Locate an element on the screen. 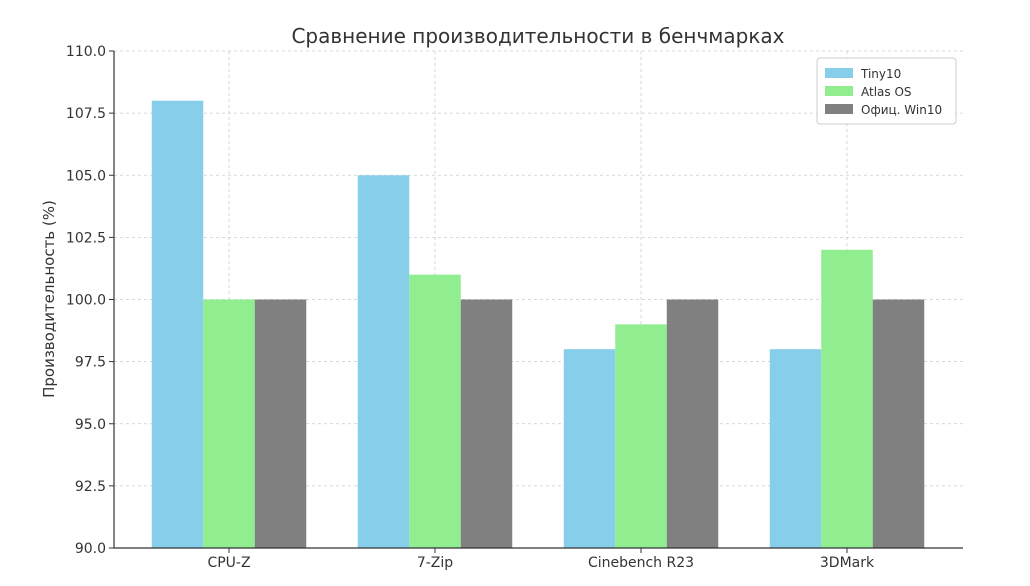 This screenshot has width=1030, height=586. y-tick-label: 92.5 is located at coordinates (90, 487).